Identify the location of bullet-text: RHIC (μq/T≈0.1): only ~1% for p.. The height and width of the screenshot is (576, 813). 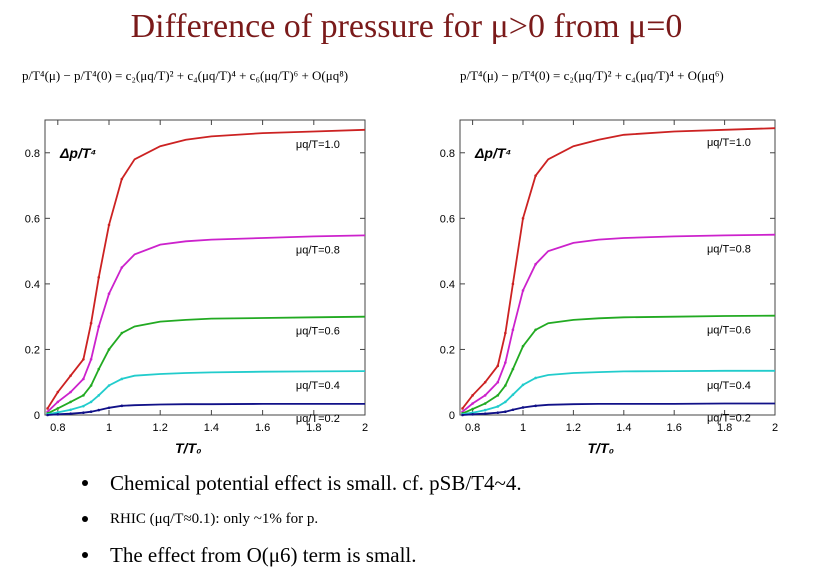
(214, 518).